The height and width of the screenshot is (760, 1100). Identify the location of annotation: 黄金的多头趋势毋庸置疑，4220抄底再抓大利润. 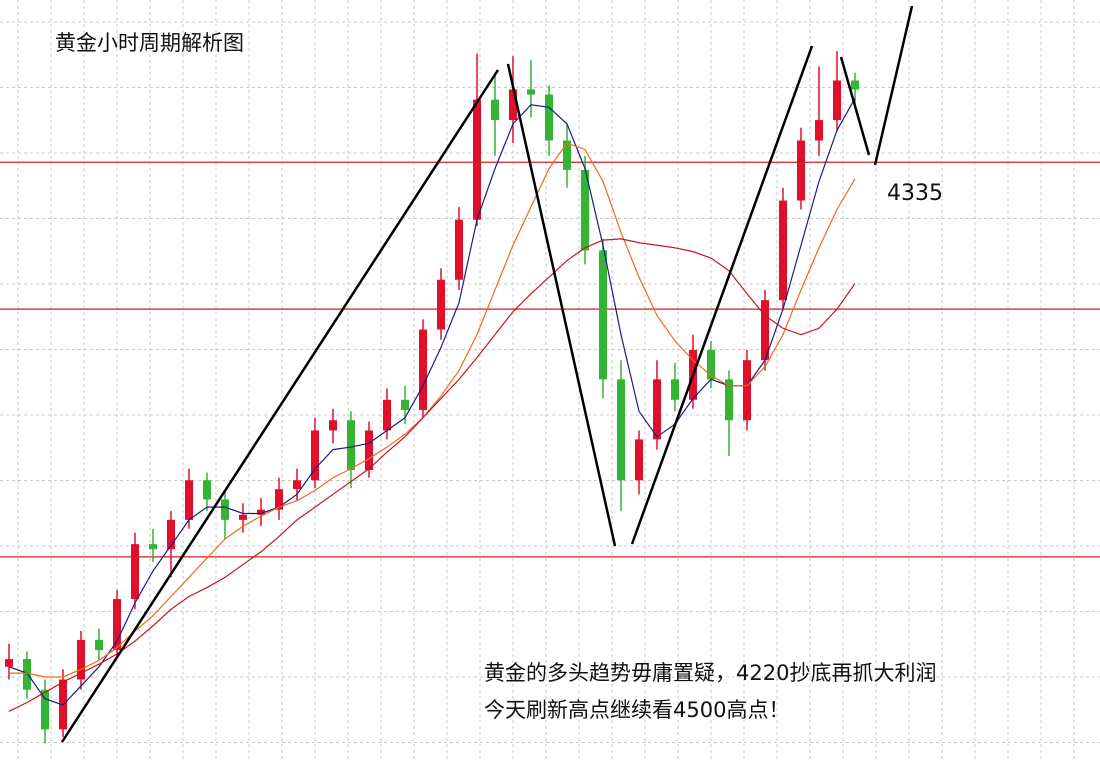
(710, 673).